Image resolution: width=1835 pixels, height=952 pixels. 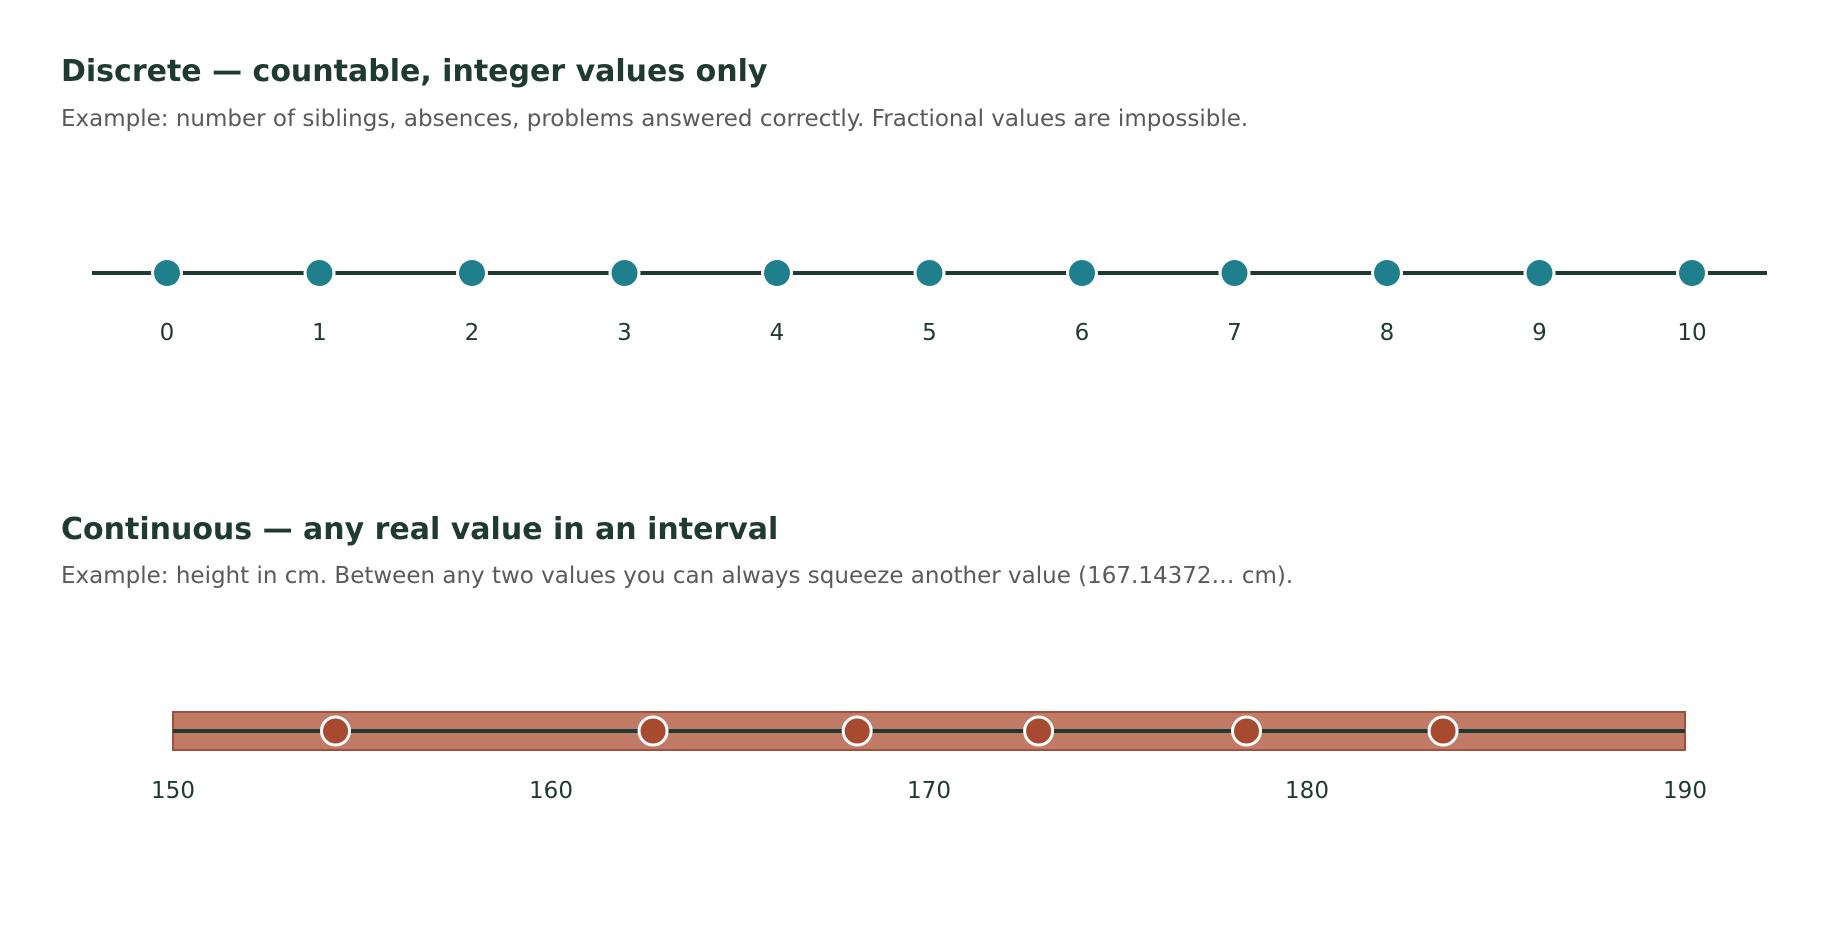 What do you see at coordinates (624, 333) in the screenshot?
I see `discrete-tick-label: 3` at bounding box center [624, 333].